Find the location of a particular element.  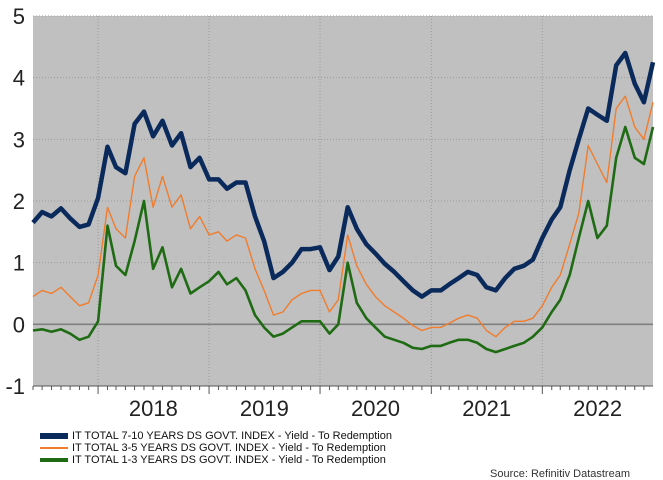

y-tick-label: 1 is located at coordinates (19, 263).